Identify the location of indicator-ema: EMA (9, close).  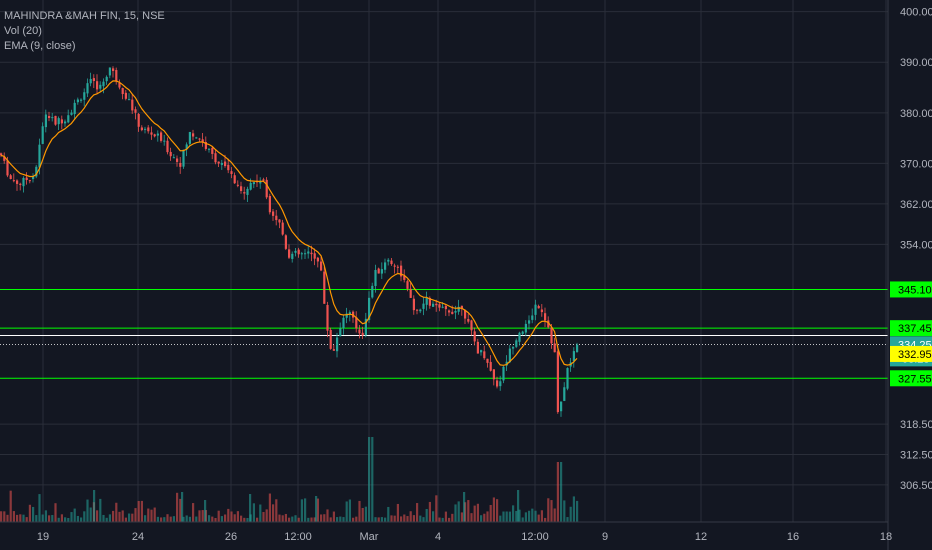
(40, 46).